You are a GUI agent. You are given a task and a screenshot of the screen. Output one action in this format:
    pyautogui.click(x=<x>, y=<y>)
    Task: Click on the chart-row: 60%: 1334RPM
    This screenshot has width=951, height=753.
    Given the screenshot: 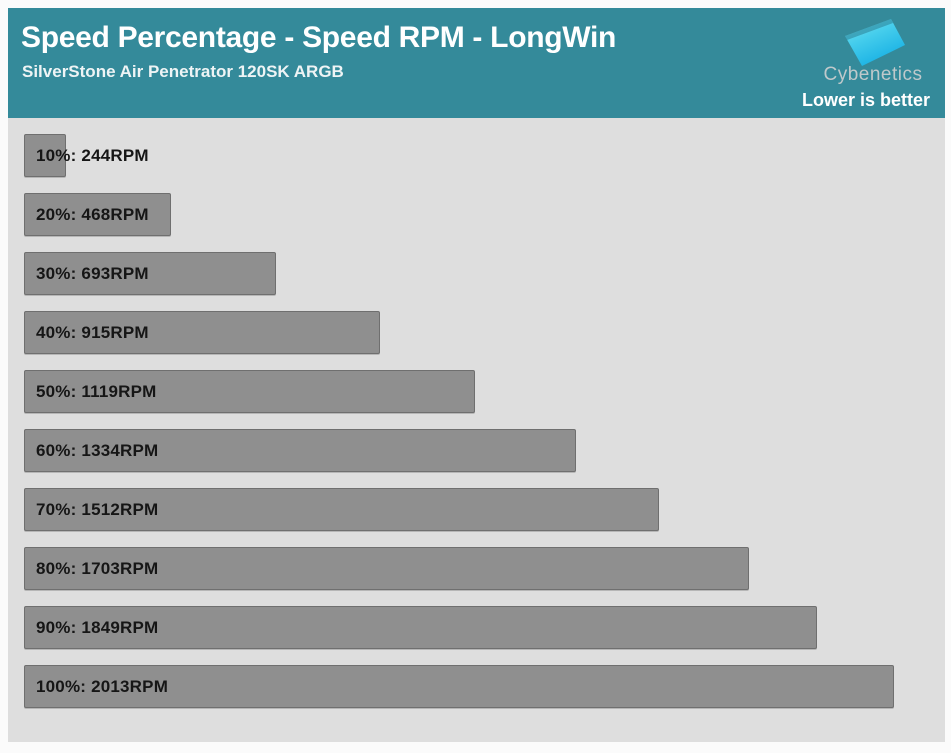 What is the action you would take?
    pyautogui.click(x=484, y=450)
    